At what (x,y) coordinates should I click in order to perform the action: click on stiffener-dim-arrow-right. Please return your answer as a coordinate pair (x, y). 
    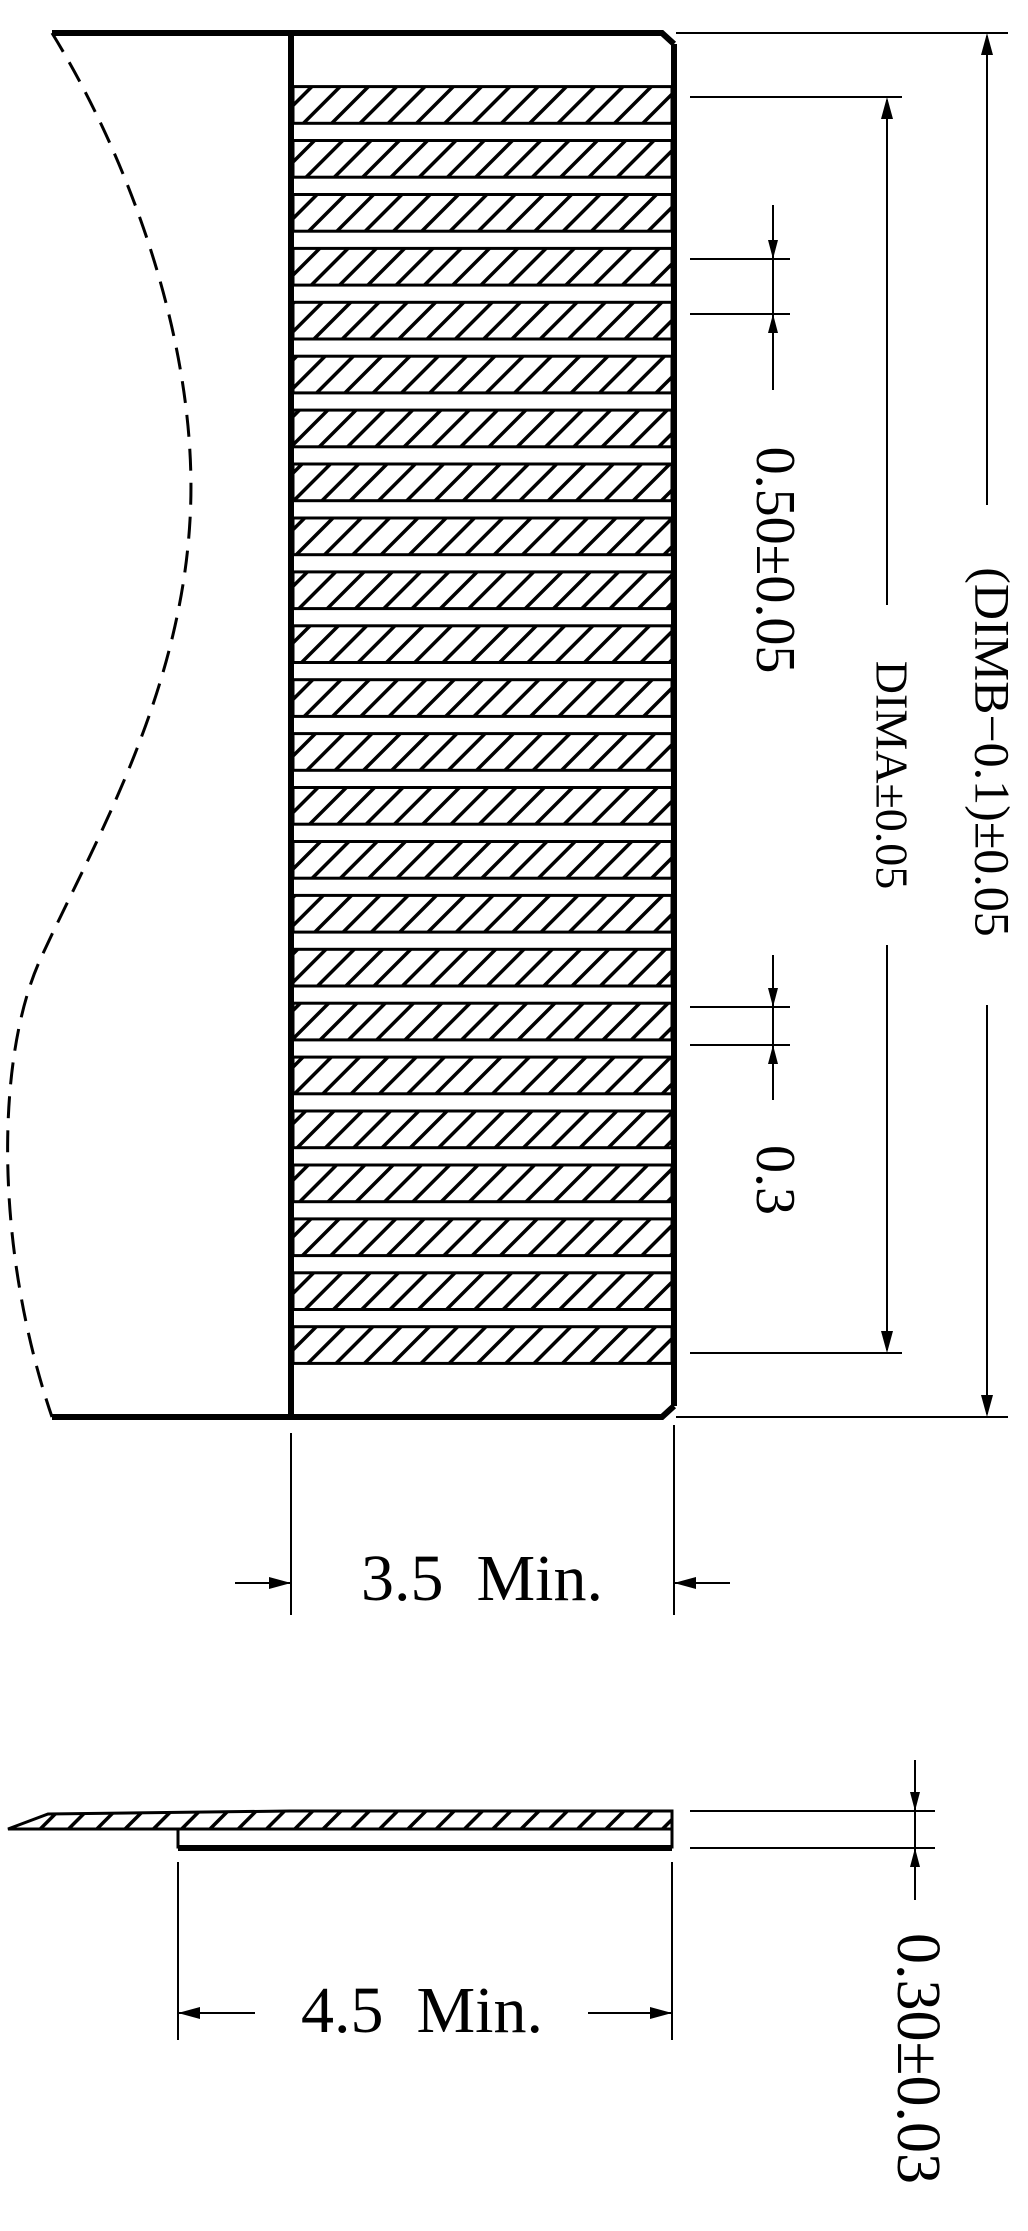
    Looking at the image, I should click on (685, 1583).